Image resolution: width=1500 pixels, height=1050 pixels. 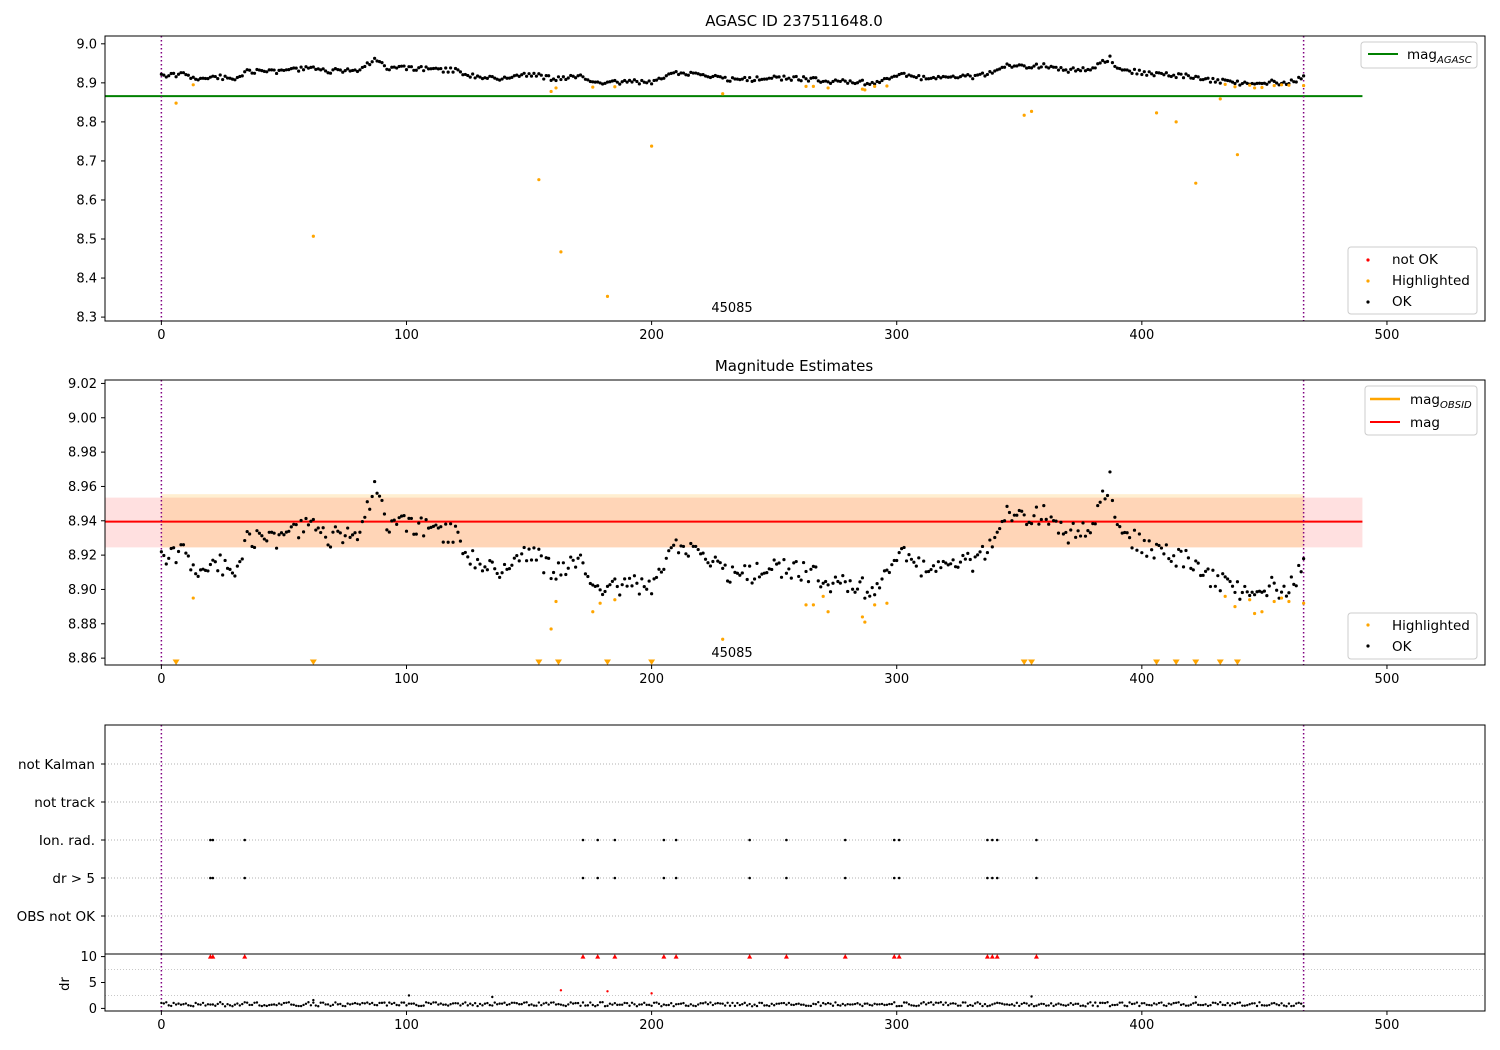 I want to click on legend-mag-highlighted-label: Highlighted, so click(x=1431, y=626).